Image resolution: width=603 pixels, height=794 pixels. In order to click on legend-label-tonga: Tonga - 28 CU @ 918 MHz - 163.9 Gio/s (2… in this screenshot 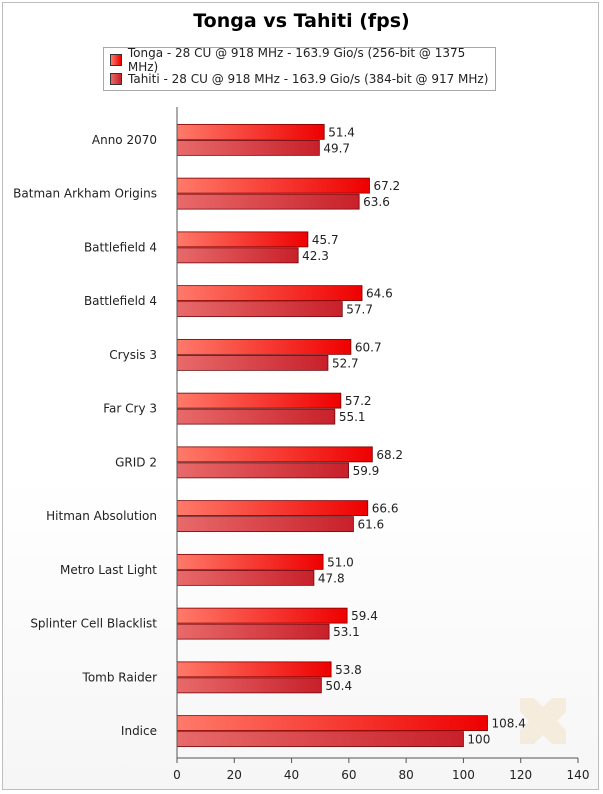, I will do `click(296, 60)`.